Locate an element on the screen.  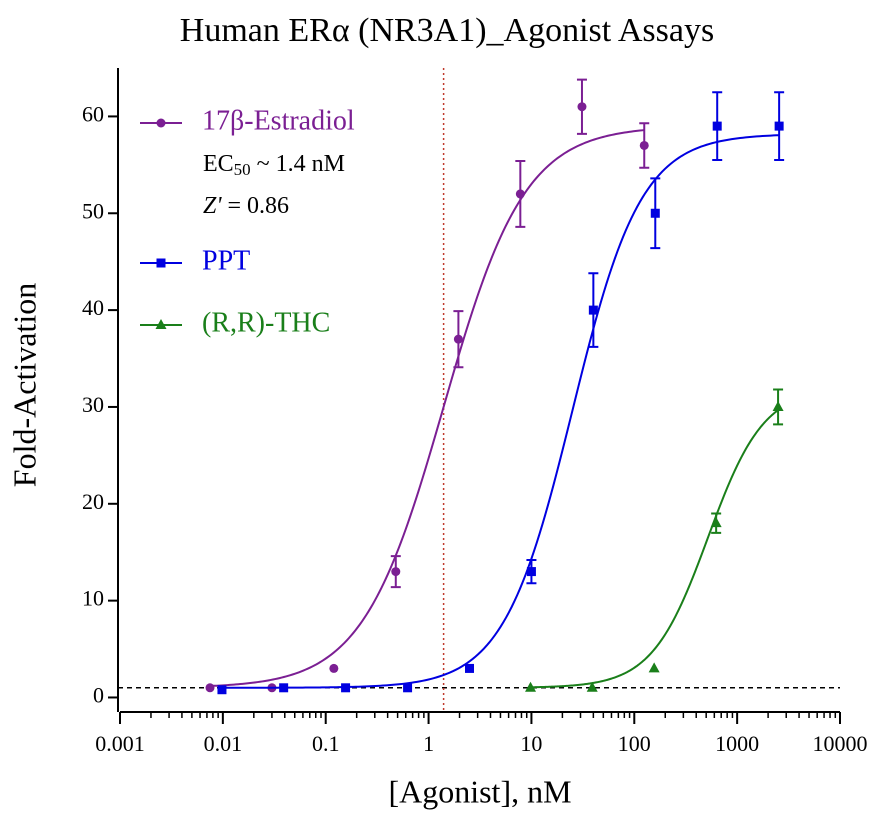
x-tick-label: 10000 is located at coordinates (840, 743).